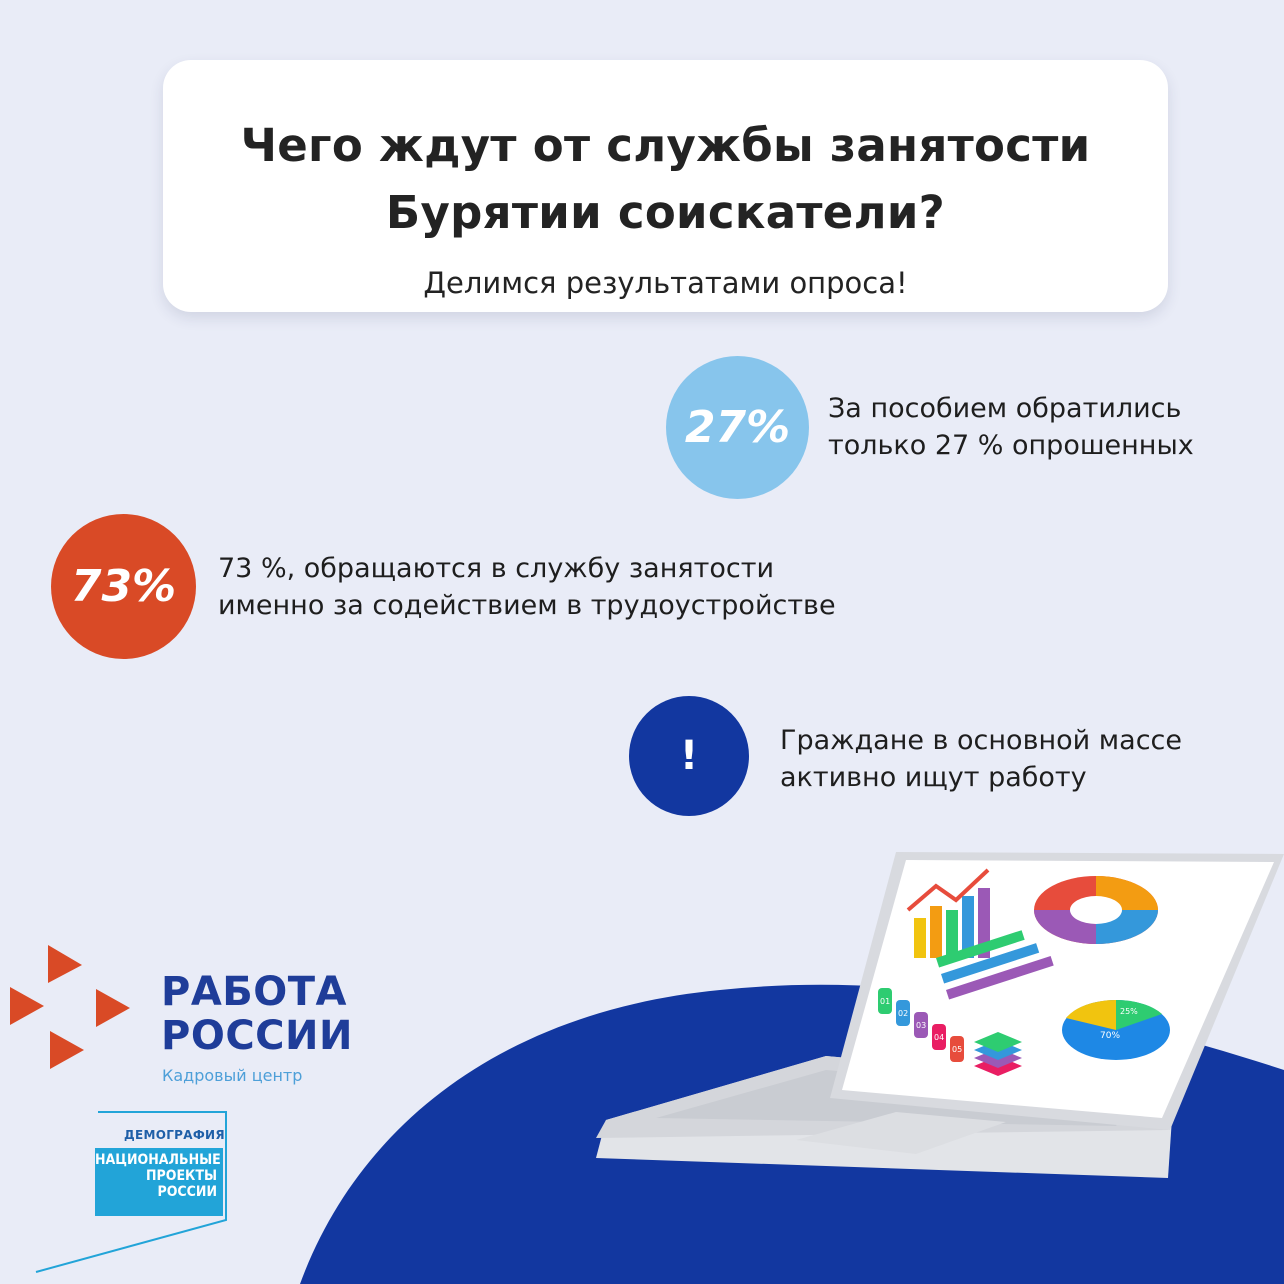  I want to click on stat-73-line-1: 73 %, обращаются в службу занятости, so click(496, 568).